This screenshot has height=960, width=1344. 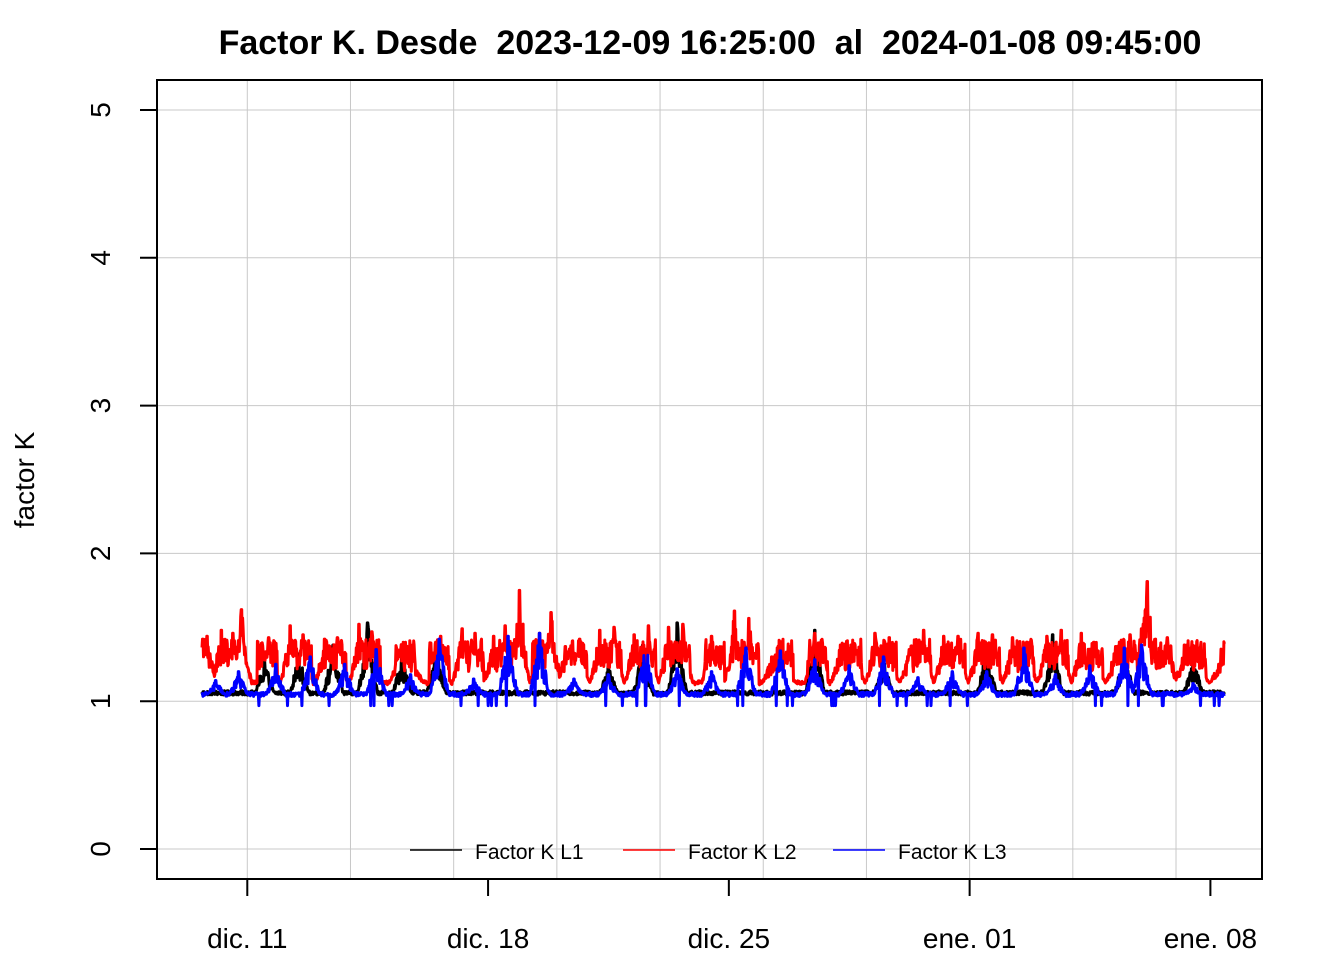 What do you see at coordinates (100, 406) in the screenshot?
I see `y-tick-label: 3` at bounding box center [100, 406].